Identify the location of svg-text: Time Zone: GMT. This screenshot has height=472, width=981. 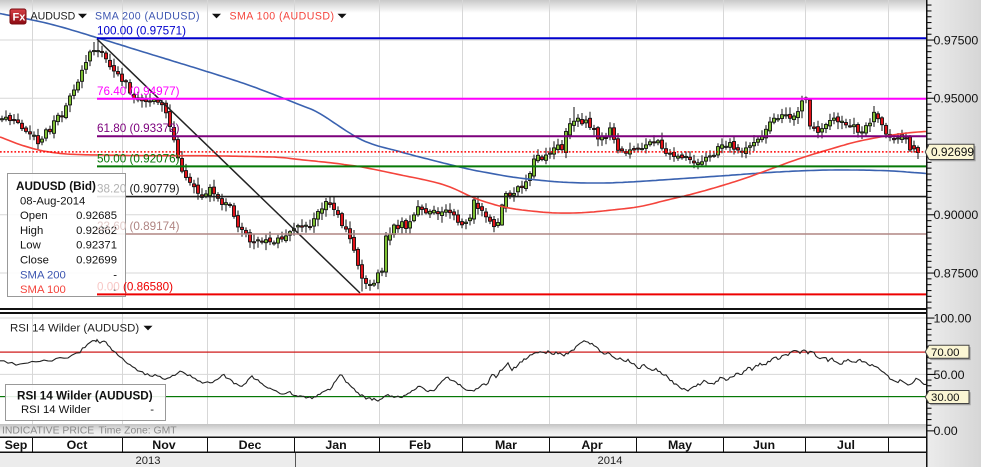
(138, 430).